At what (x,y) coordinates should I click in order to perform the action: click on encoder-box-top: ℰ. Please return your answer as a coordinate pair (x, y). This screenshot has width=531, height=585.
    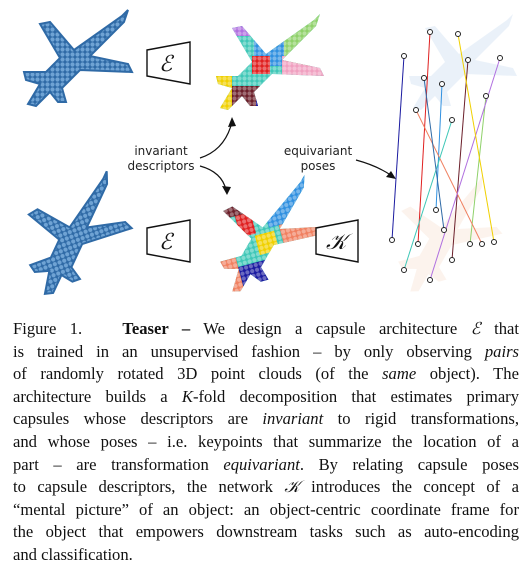
    Looking at the image, I should click on (168, 63).